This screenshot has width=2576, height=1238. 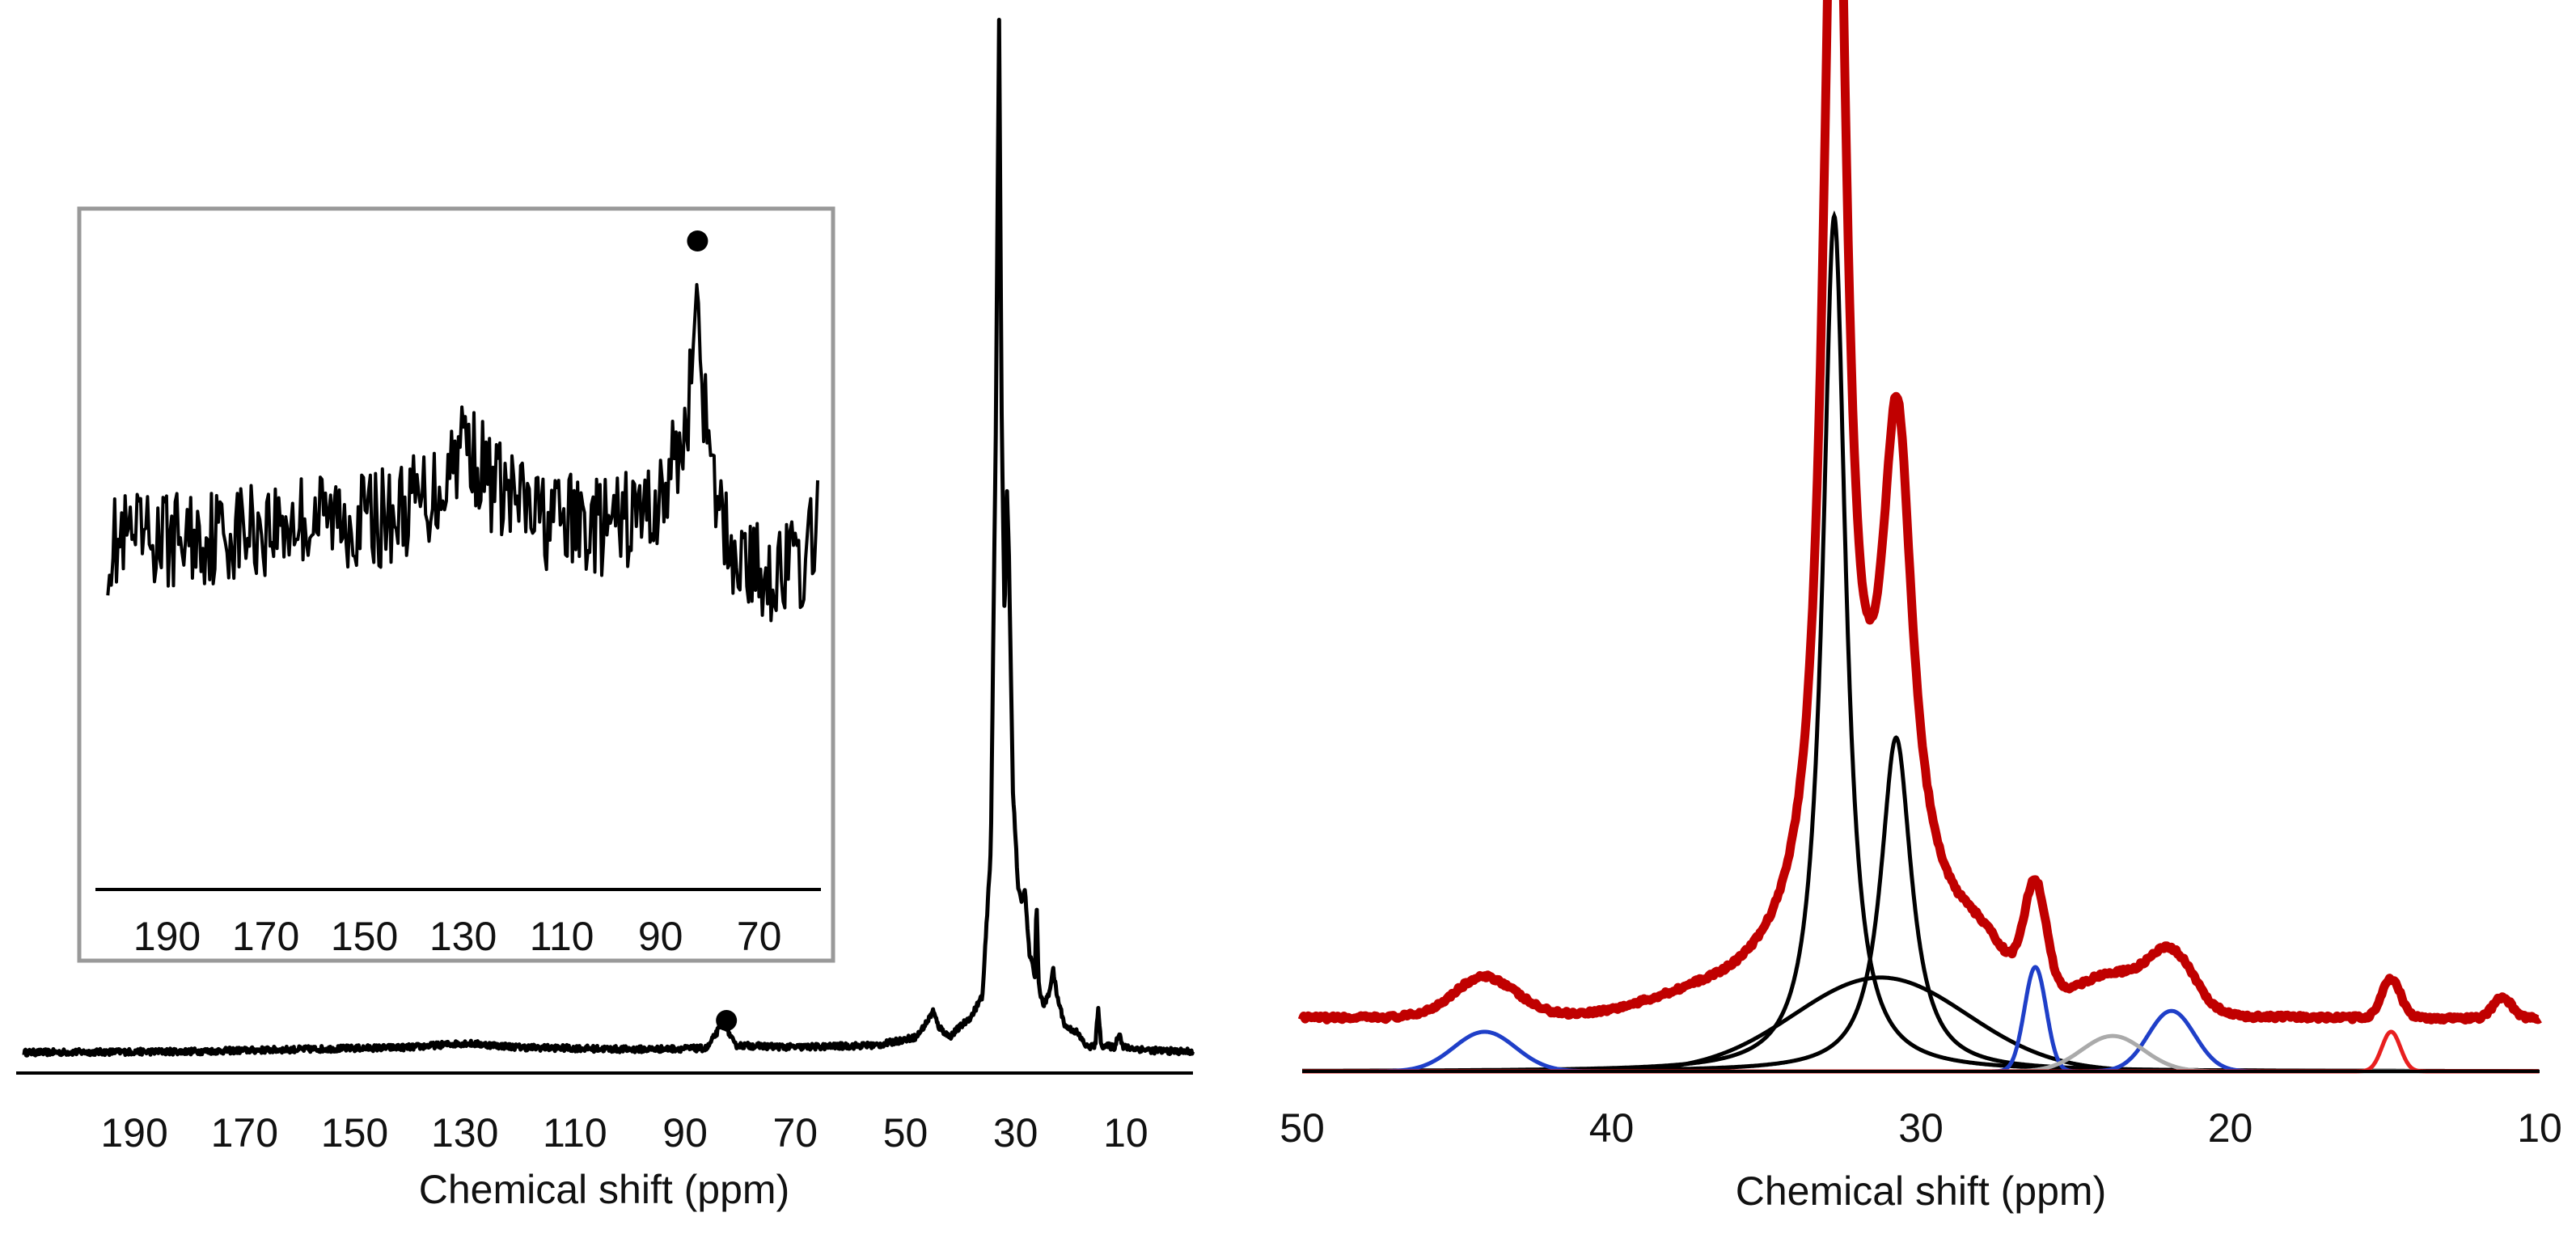 What do you see at coordinates (624, 1133) in the screenshot?
I see `left-x-tick-labels: 190 170 150 130 110 90 70 50 30 10` at bounding box center [624, 1133].